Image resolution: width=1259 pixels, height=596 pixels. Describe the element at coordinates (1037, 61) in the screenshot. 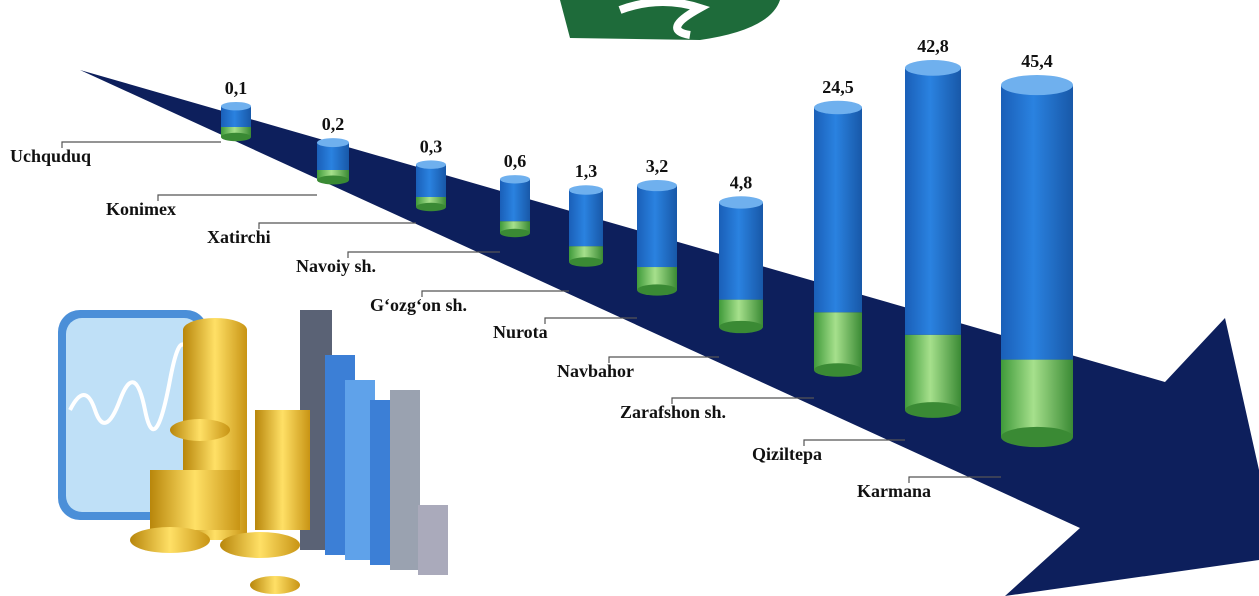

I see `value-label: 45,4` at that location.